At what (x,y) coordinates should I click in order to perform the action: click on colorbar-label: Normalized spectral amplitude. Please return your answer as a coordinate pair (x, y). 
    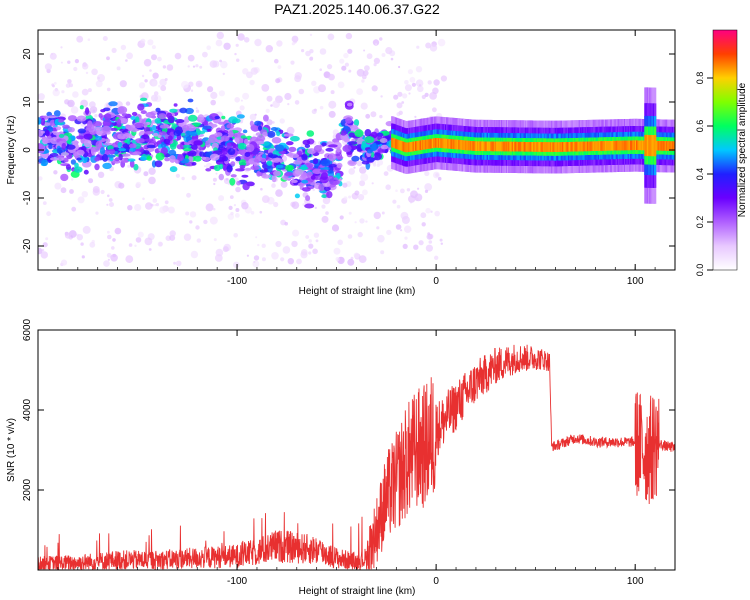
    Looking at the image, I should click on (742, 149).